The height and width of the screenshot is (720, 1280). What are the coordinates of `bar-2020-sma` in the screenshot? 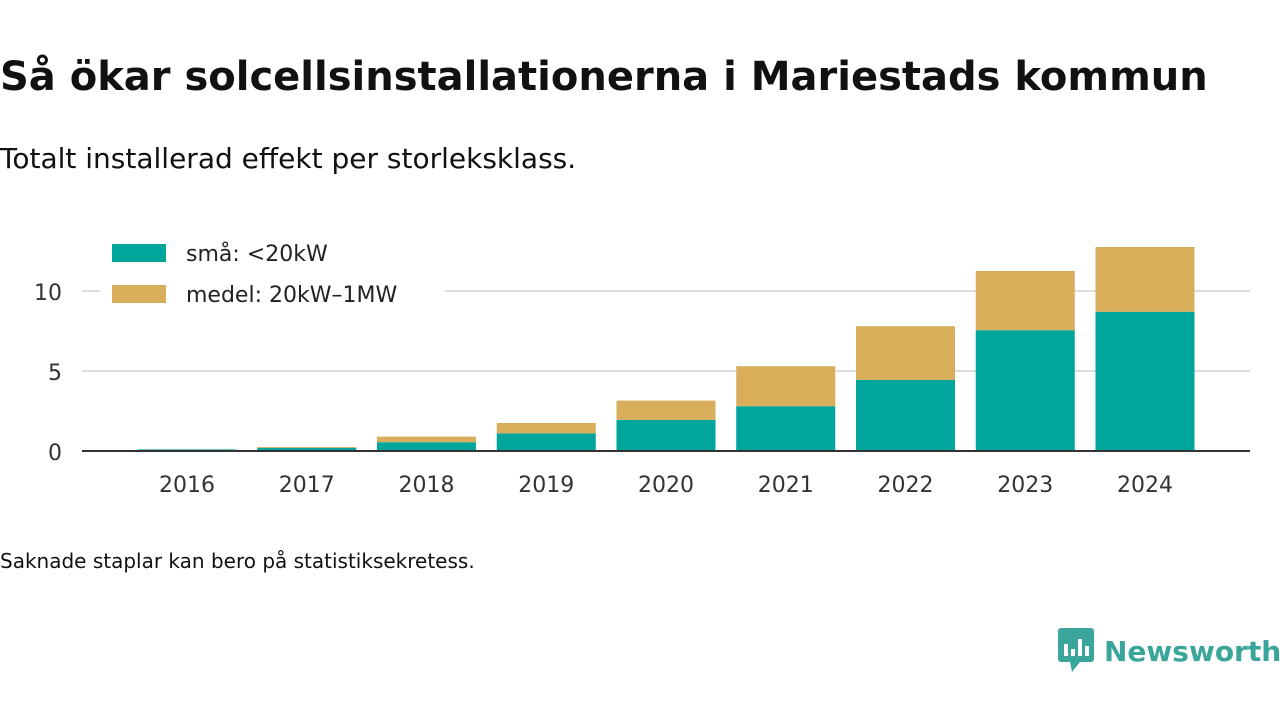 It's located at (666, 435).